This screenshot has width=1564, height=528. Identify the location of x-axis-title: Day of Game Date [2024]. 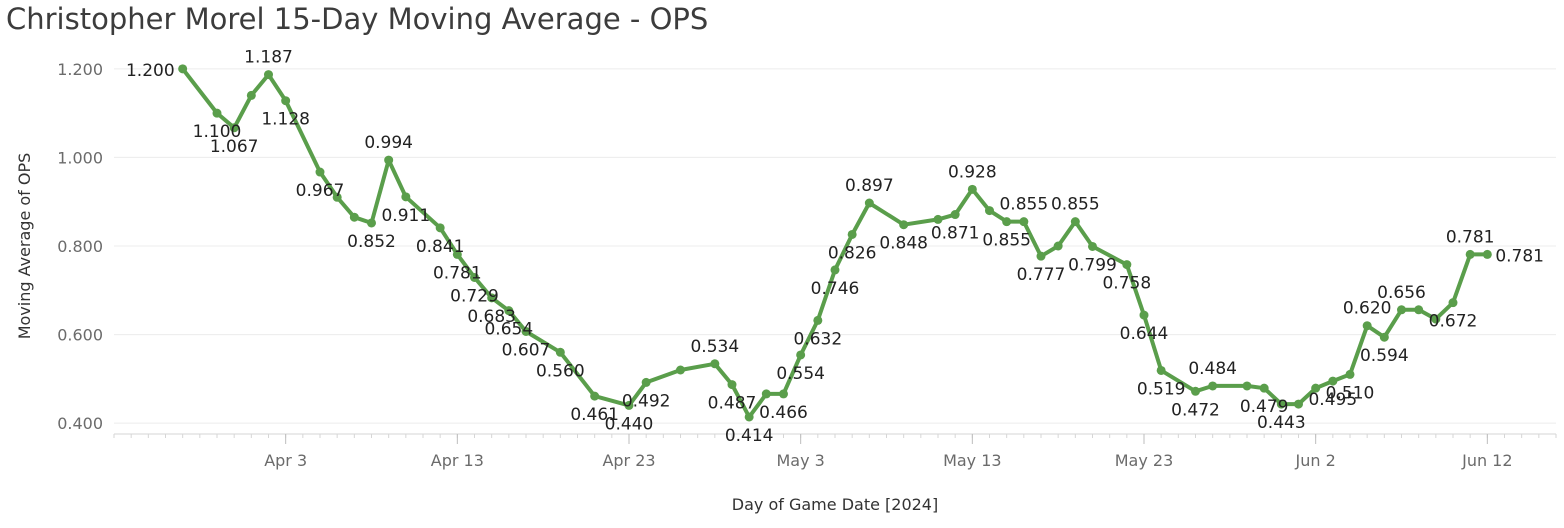
(835, 504).